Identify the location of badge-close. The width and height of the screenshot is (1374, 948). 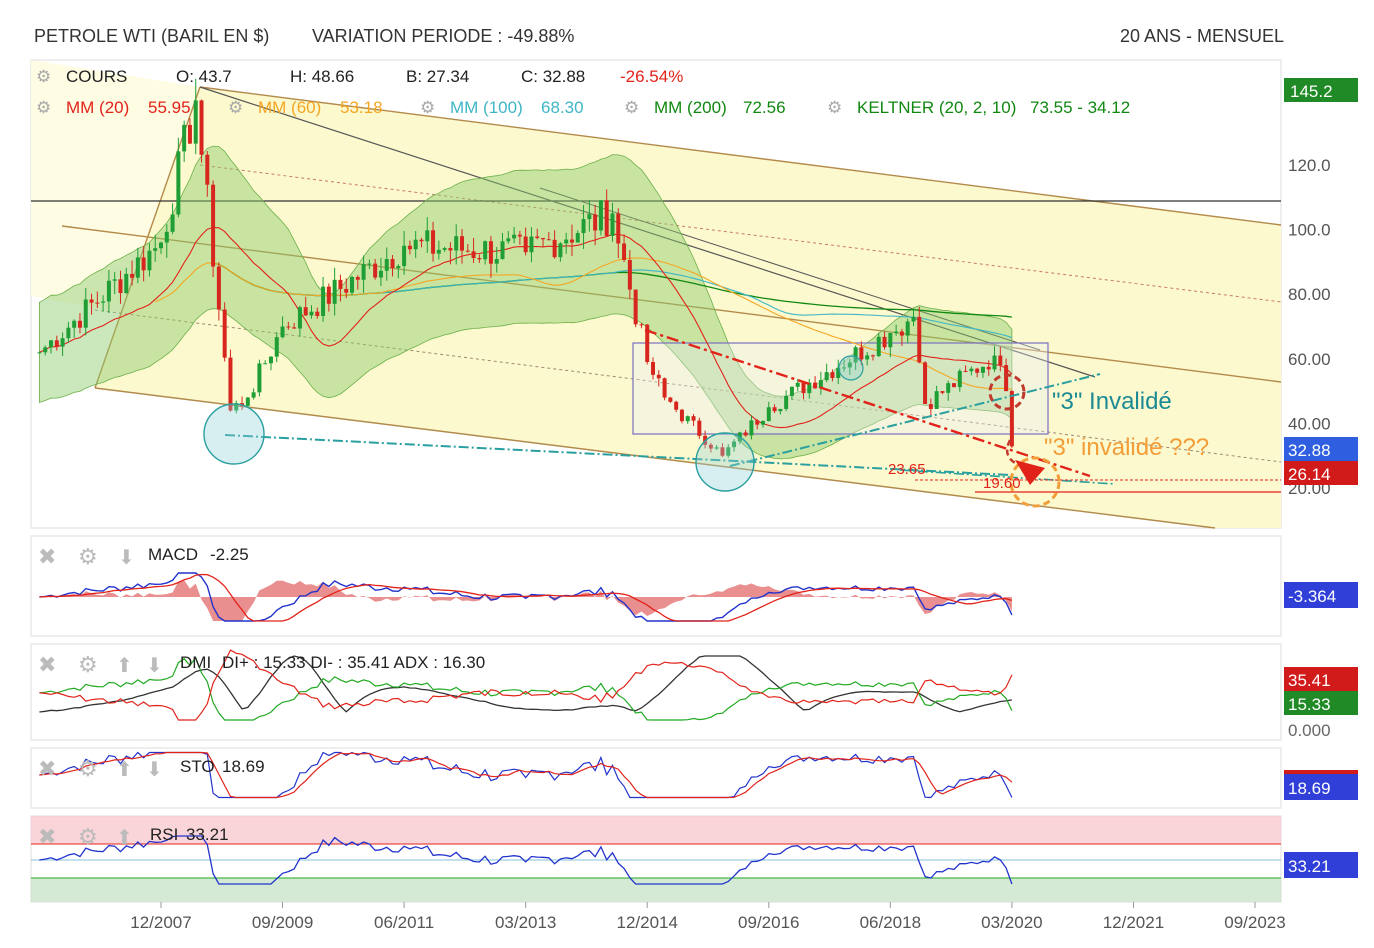
(1321, 449).